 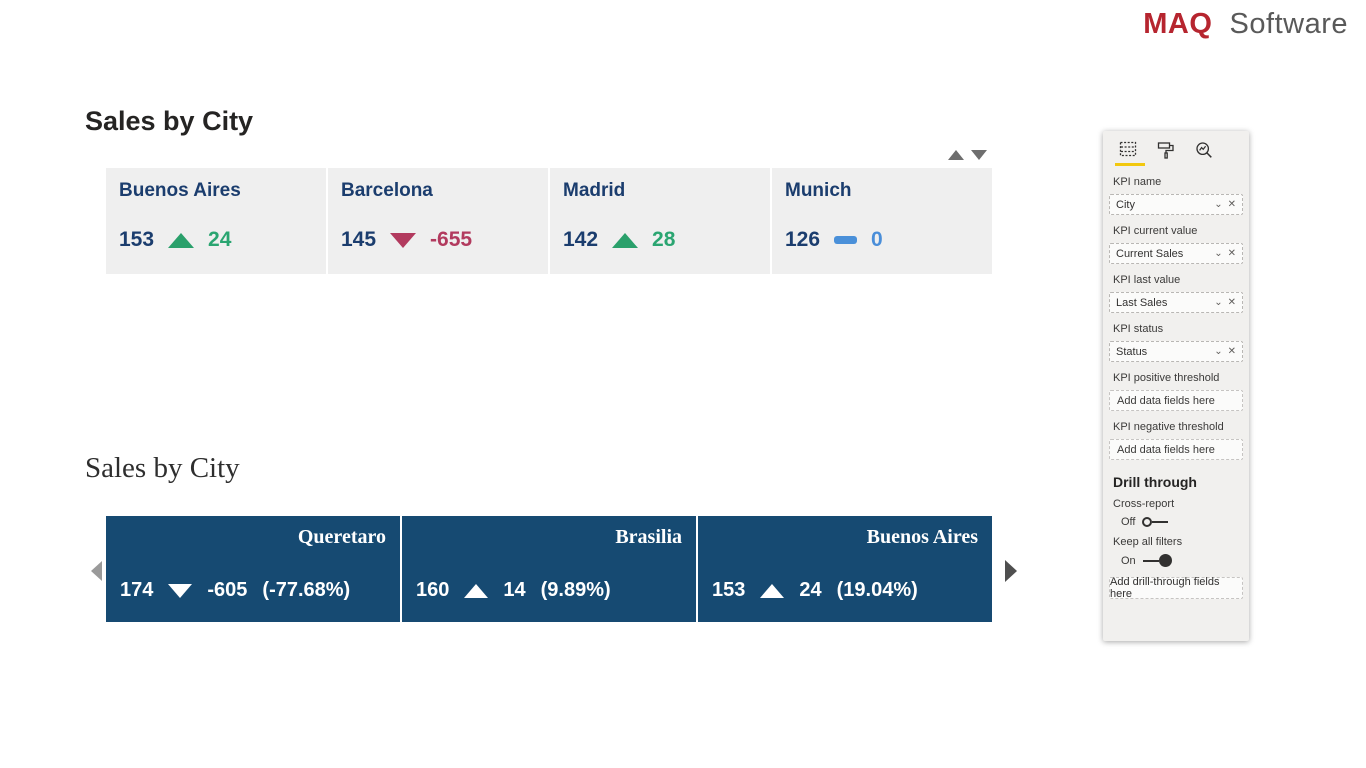 I want to click on field-label-kpi-status: KPI status, so click(x=1138, y=329).